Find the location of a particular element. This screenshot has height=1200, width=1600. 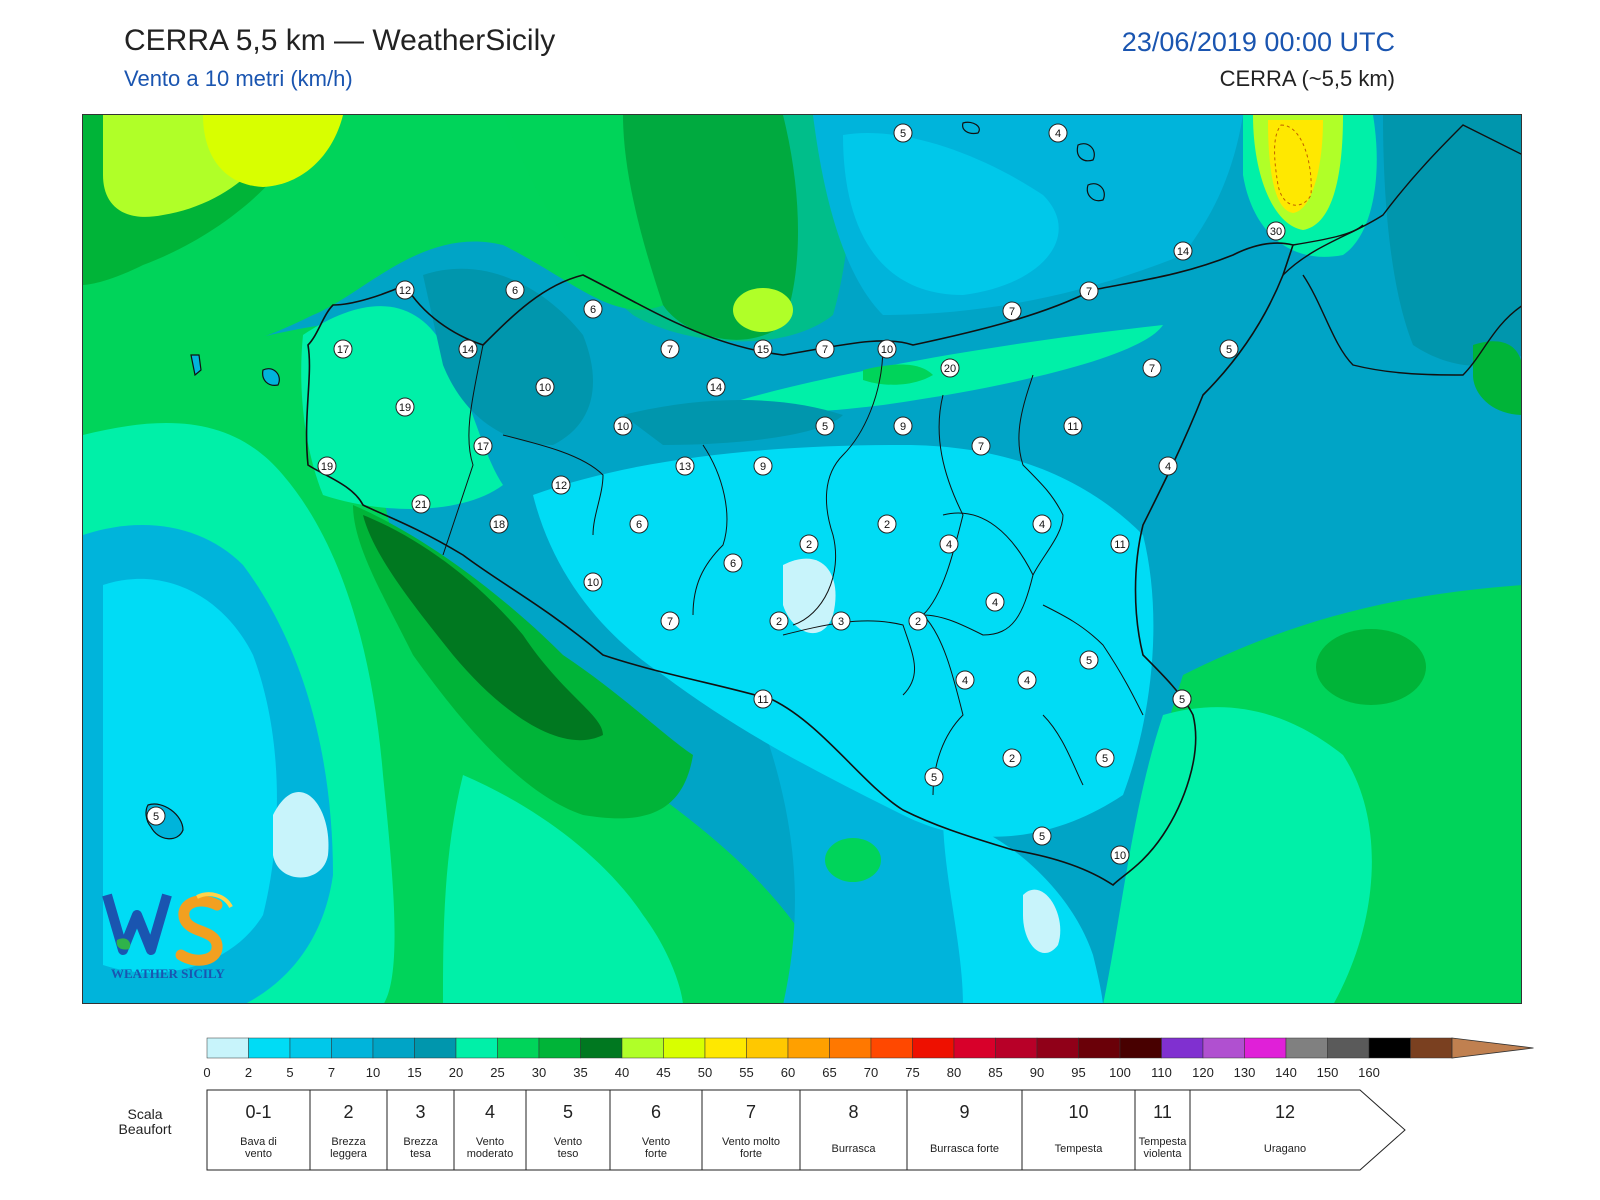

station-label: 15 is located at coordinates (763, 349).